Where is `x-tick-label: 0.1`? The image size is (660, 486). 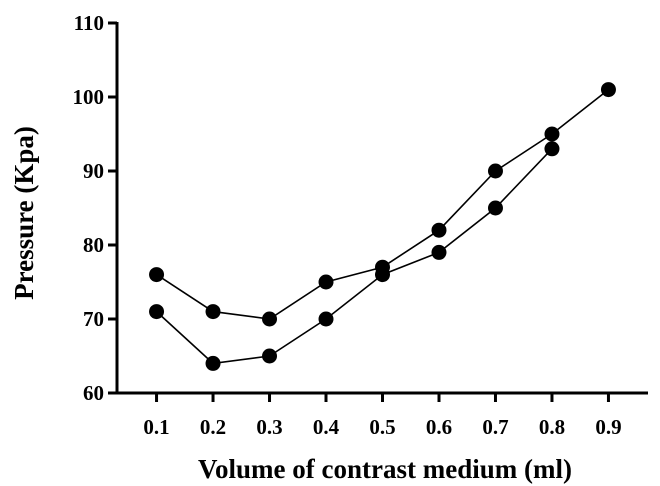 x-tick-label: 0.1 is located at coordinates (156, 427).